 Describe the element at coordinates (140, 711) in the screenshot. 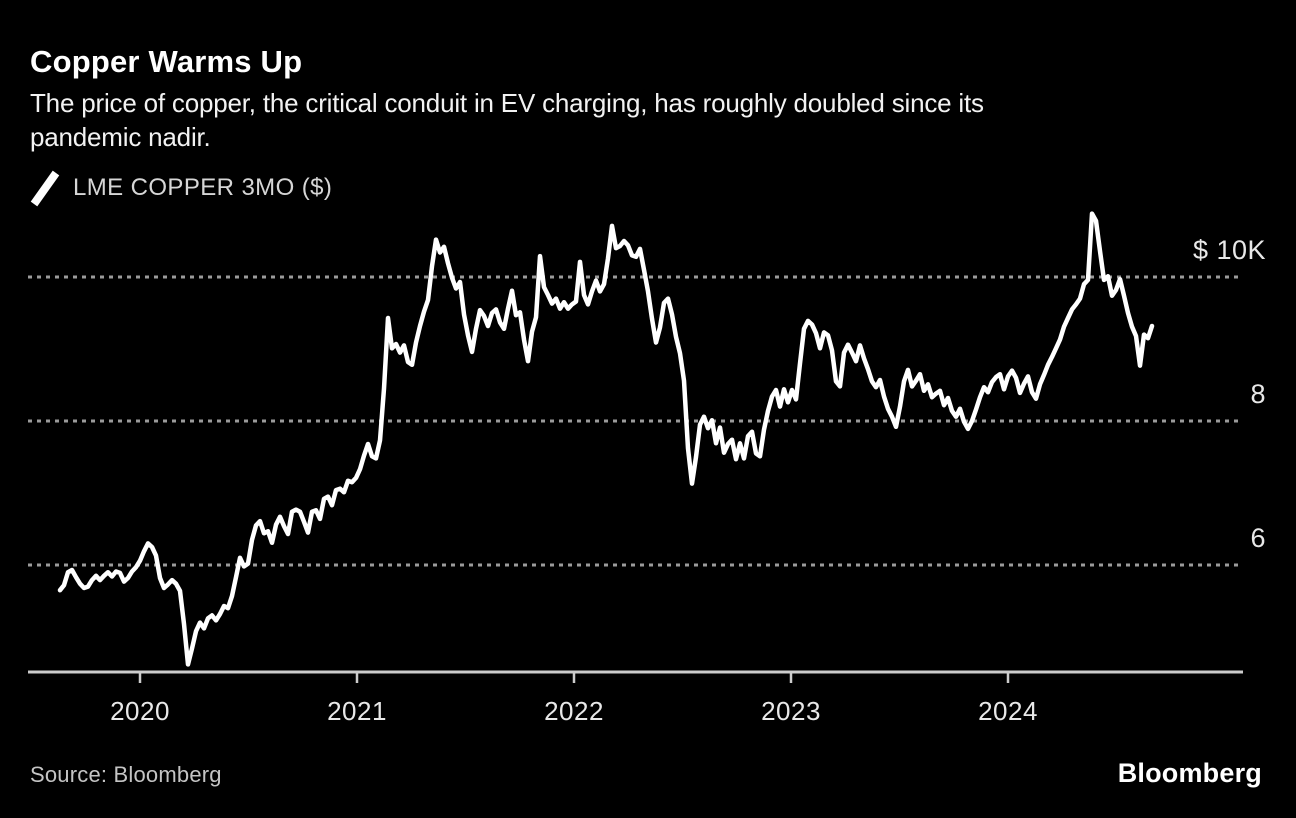

I see `x-axis-label-2020: 2020` at that location.